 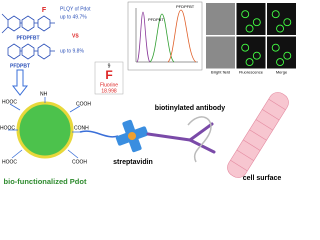 What do you see at coordinates (185, 6) in the screenshot?
I see `histogram-legend: PFDPFBT` at bounding box center [185, 6].